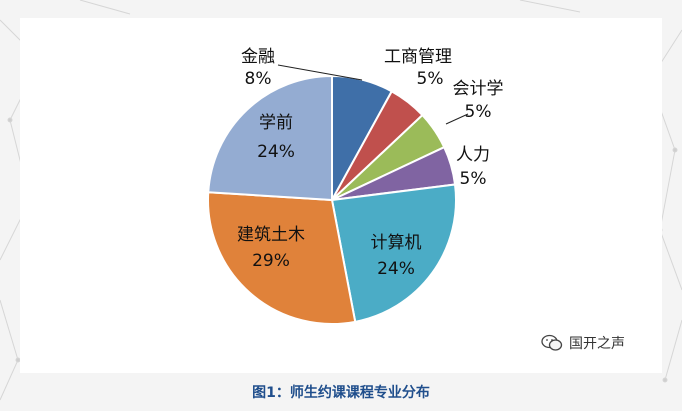 Image resolution: width=682 pixels, height=411 pixels. I want to click on slice-label: 会计学, so click(478, 89).